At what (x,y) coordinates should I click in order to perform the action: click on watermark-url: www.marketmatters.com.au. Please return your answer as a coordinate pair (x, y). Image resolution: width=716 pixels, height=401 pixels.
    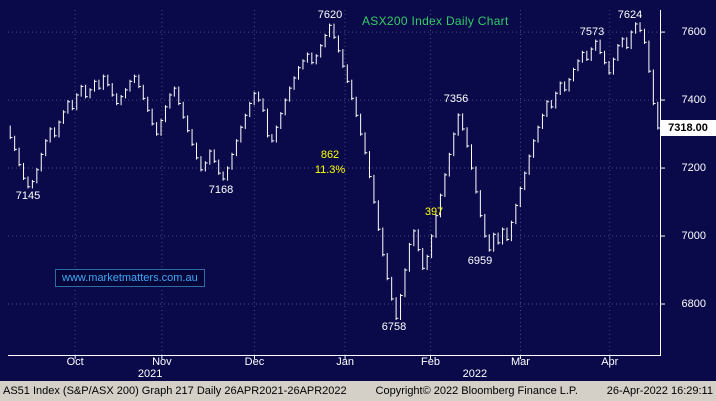
    Looking at the image, I should click on (130, 278).